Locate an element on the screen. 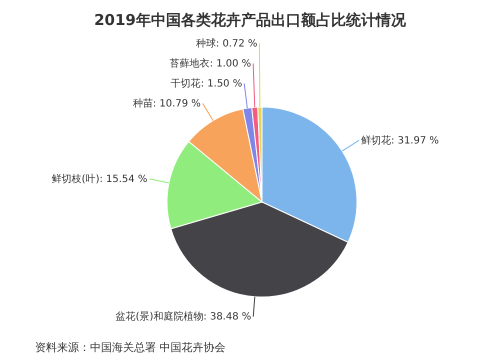 Image resolution: width=500 pixels, height=362 pixels. data-label: : 0.72 % is located at coordinates (237, 44).